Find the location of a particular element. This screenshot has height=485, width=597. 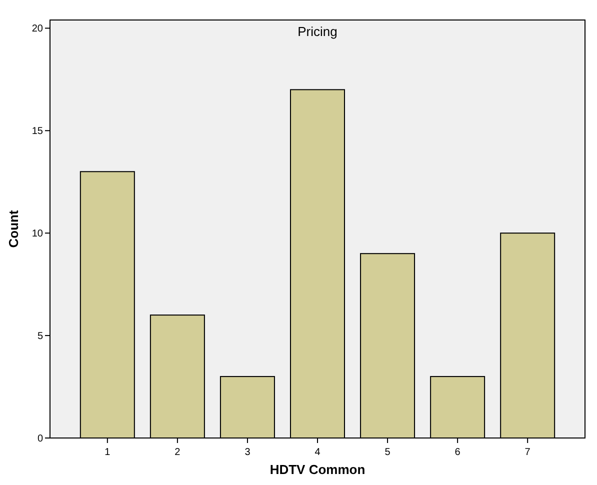

x-tick-label: 2 is located at coordinates (177, 452).